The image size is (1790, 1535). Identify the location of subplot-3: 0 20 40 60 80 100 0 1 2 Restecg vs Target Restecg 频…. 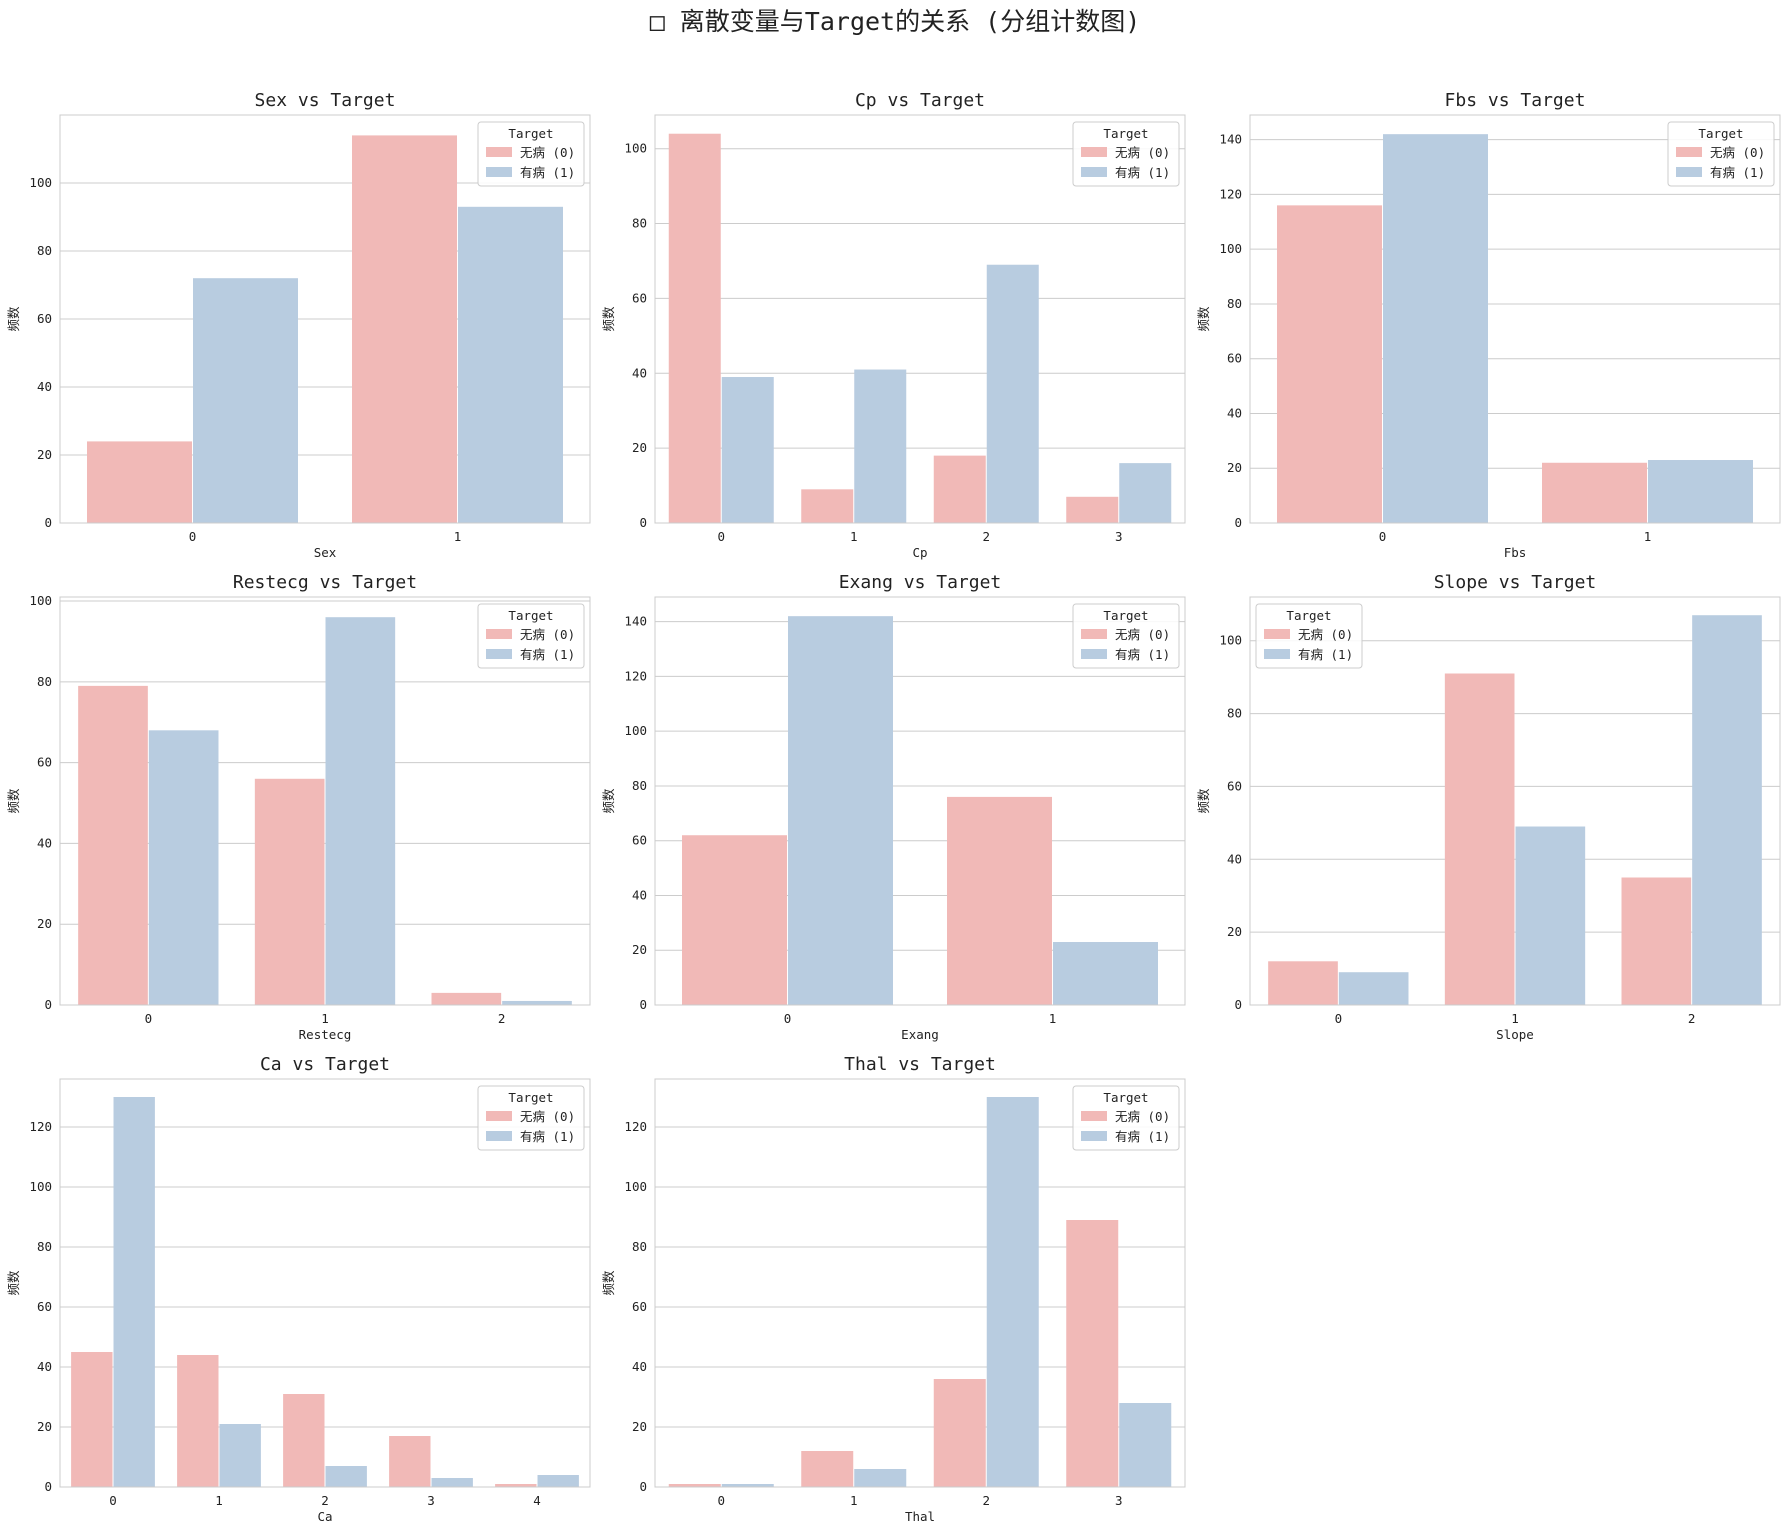
(298, 807).